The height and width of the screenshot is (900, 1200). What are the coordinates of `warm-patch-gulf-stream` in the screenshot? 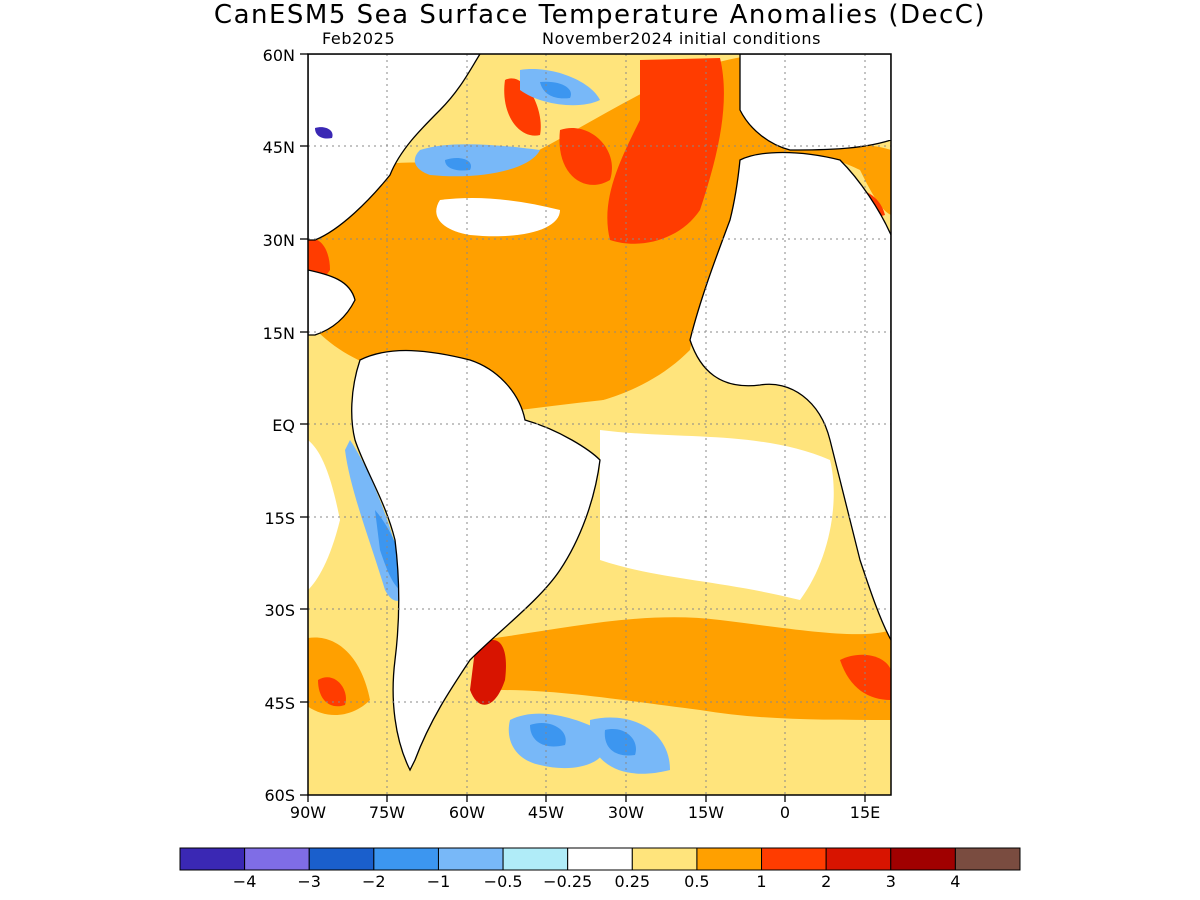 It's located at (585, 156).